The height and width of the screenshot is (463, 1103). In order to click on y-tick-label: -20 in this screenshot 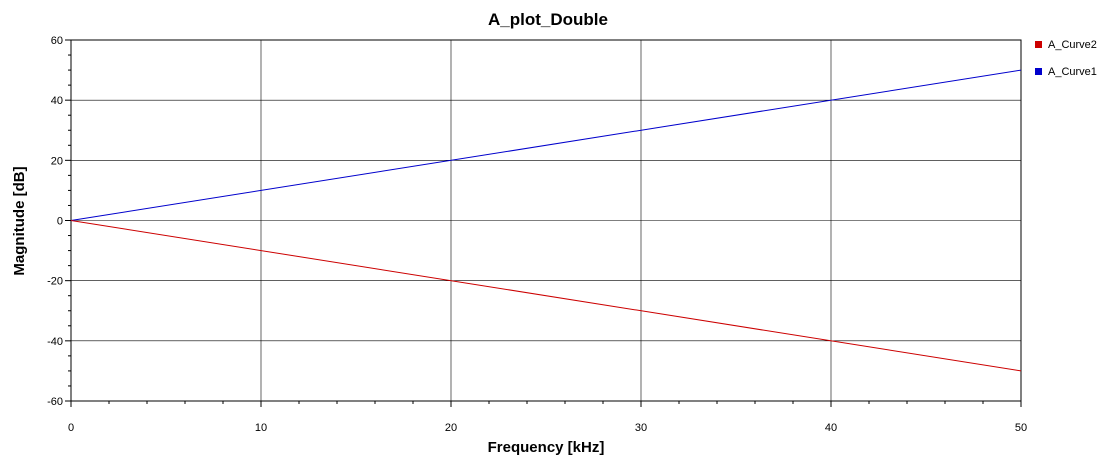, I will do `click(55, 282)`.